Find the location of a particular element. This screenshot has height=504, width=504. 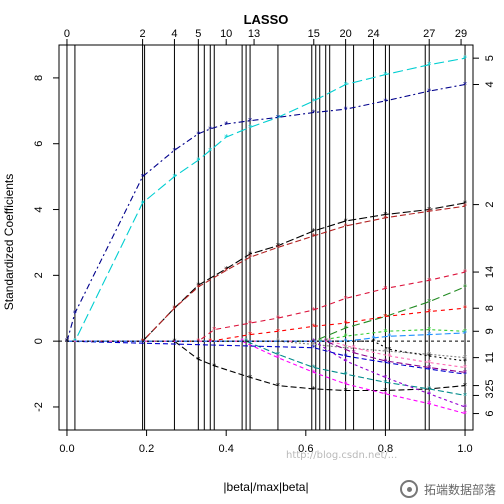

right-tick-label: 25 is located at coordinates (490, 385).